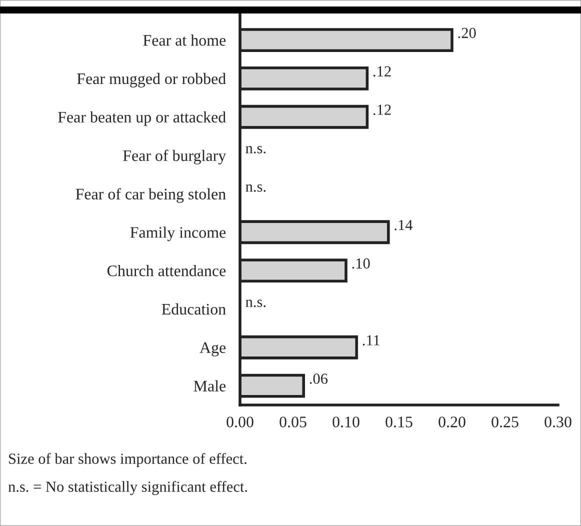  I want to click on x-tick-label: 0.20, so click(452, 422).